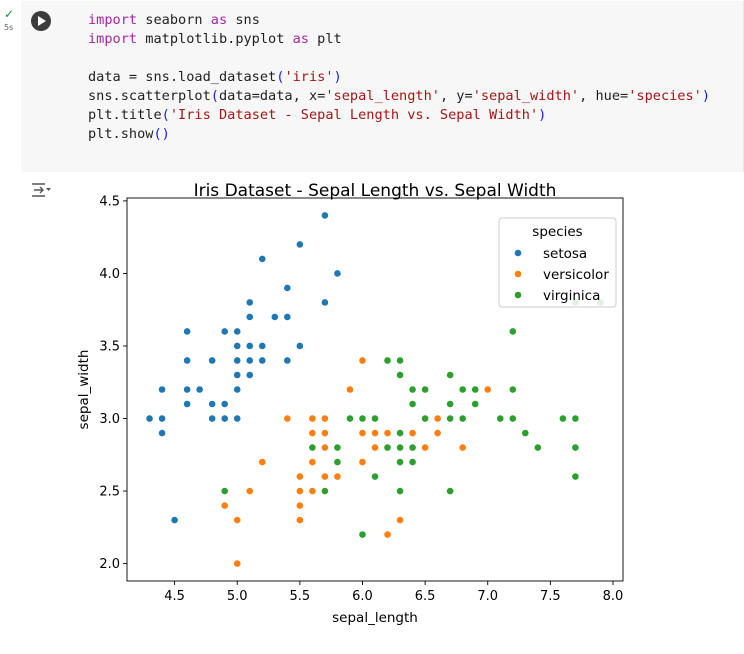 This screenshot has width=744, height=654. I want to click on code-line: import matplotlib.pyplot as plt, so click(215, 39).